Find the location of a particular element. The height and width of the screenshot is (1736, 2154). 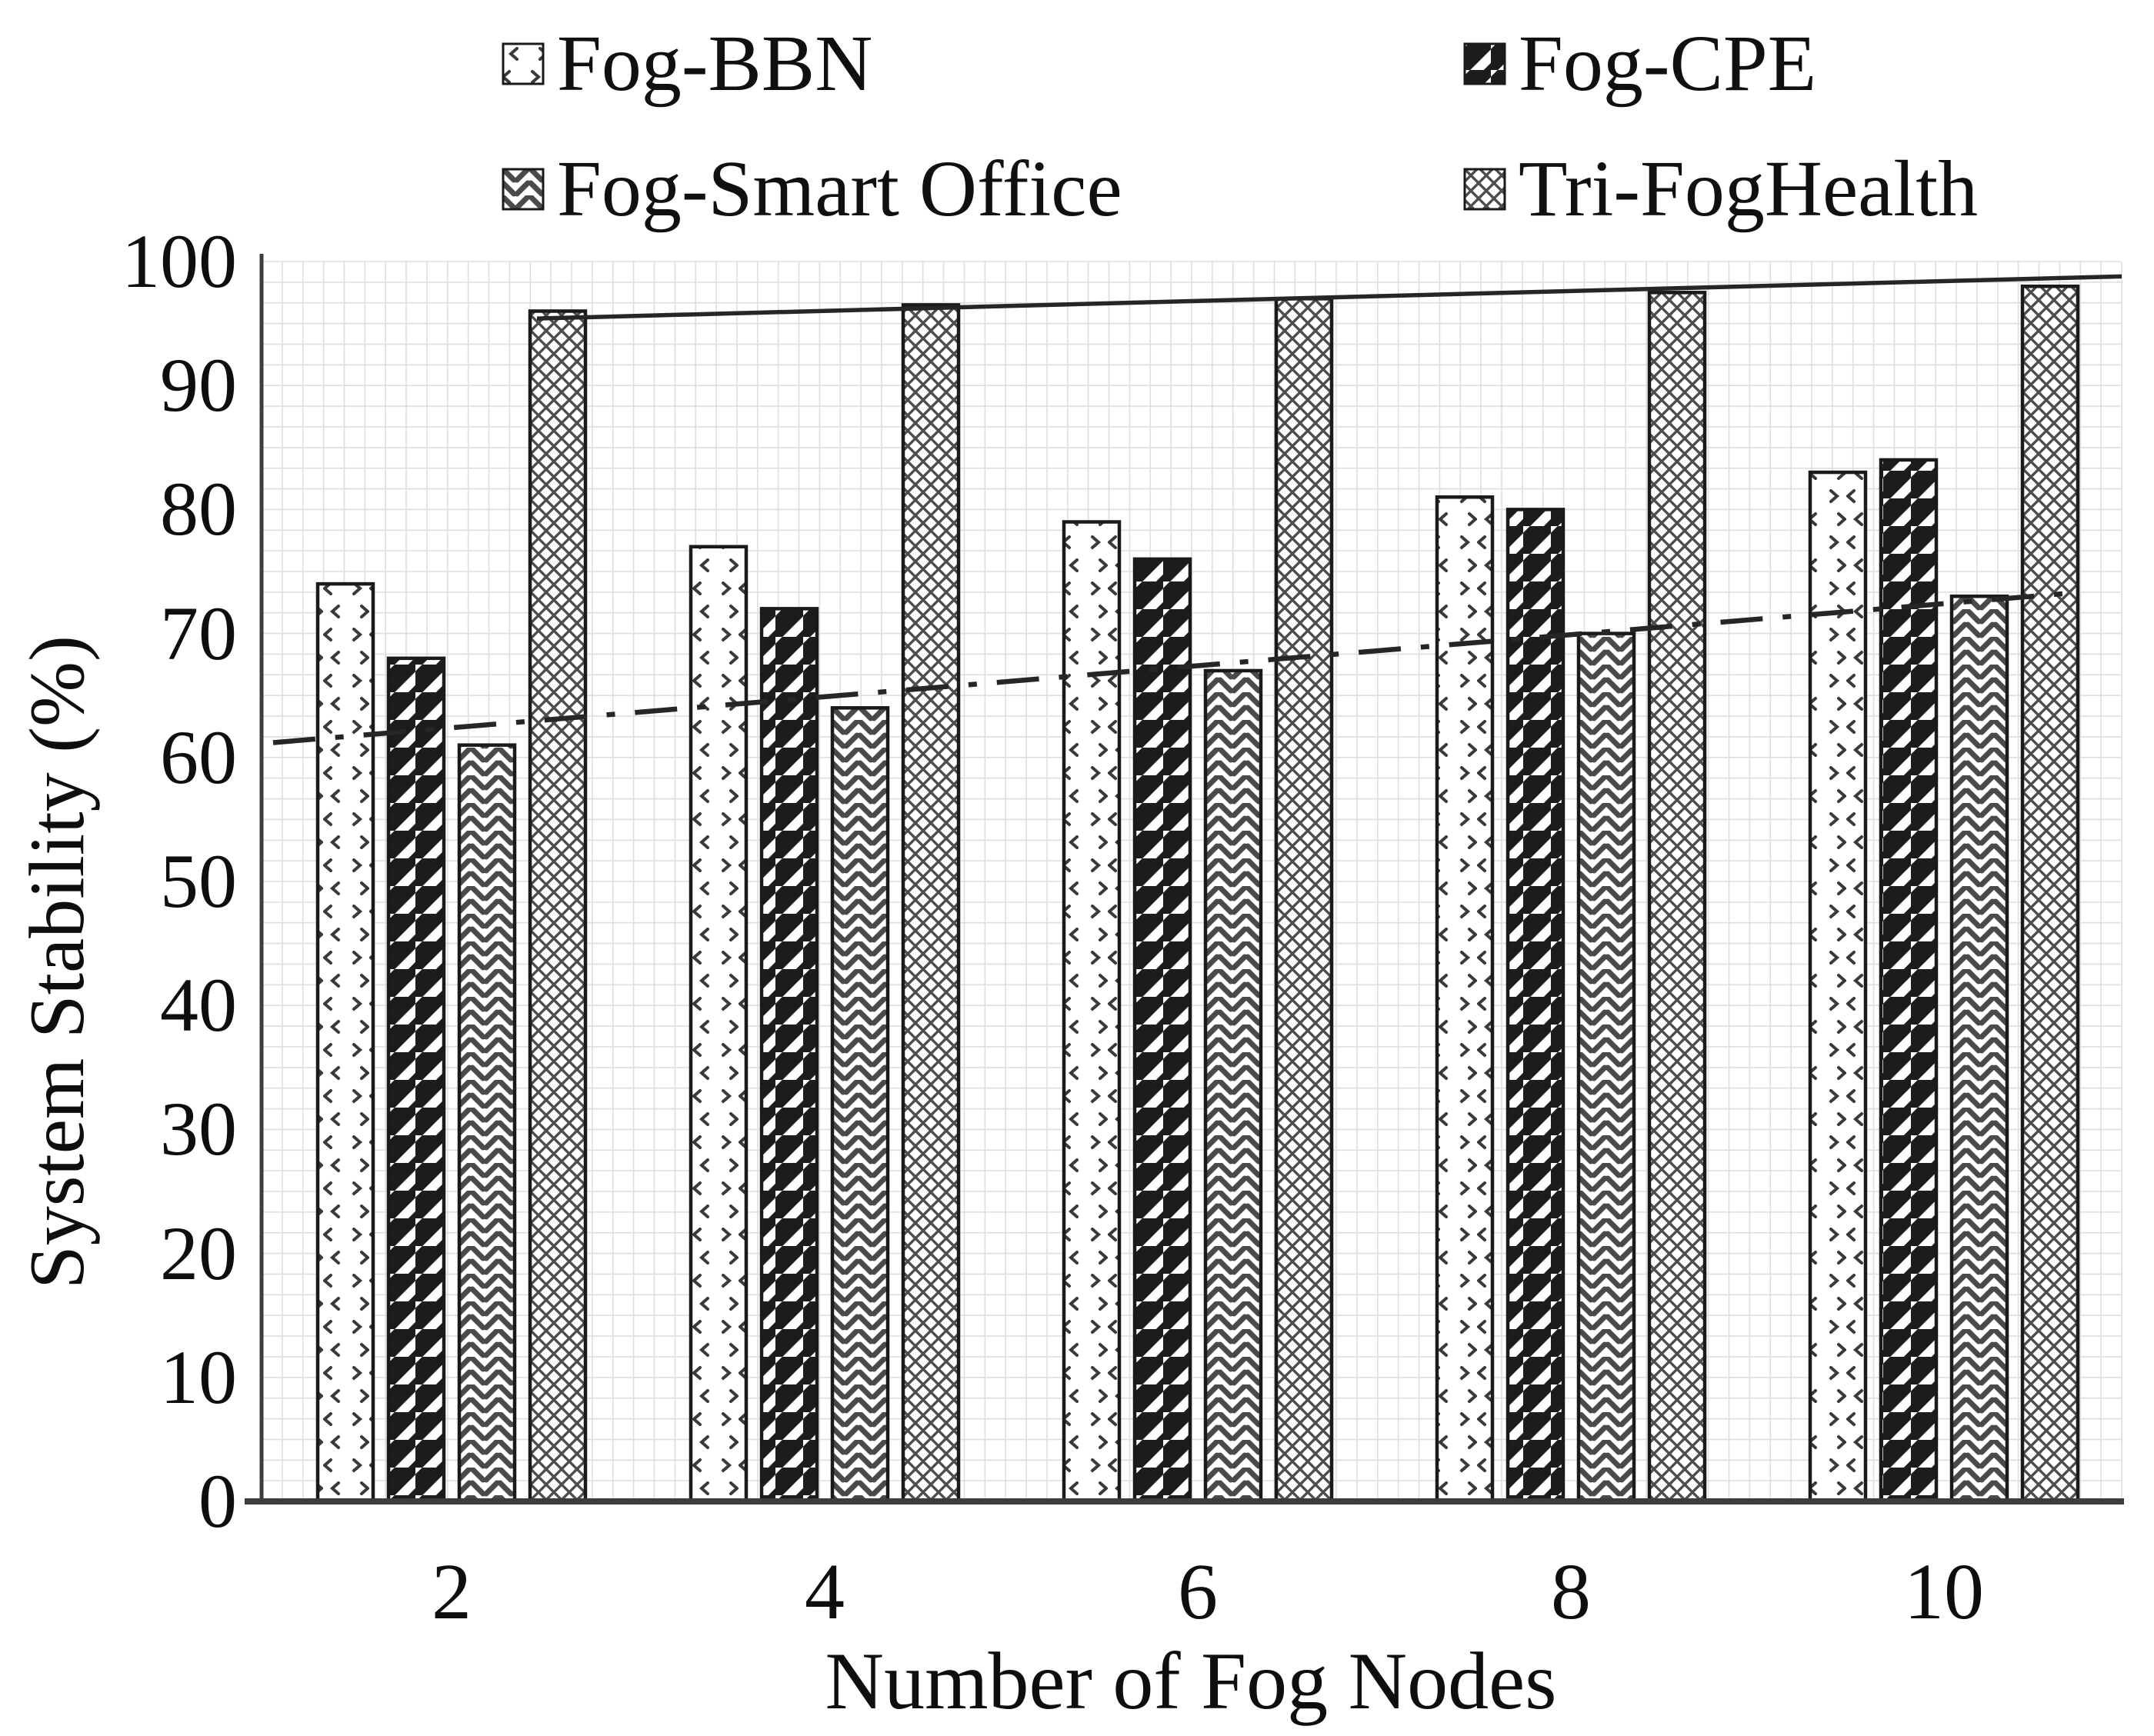

y-tick-label-10: 10 is located at coordinates (198, 1377).